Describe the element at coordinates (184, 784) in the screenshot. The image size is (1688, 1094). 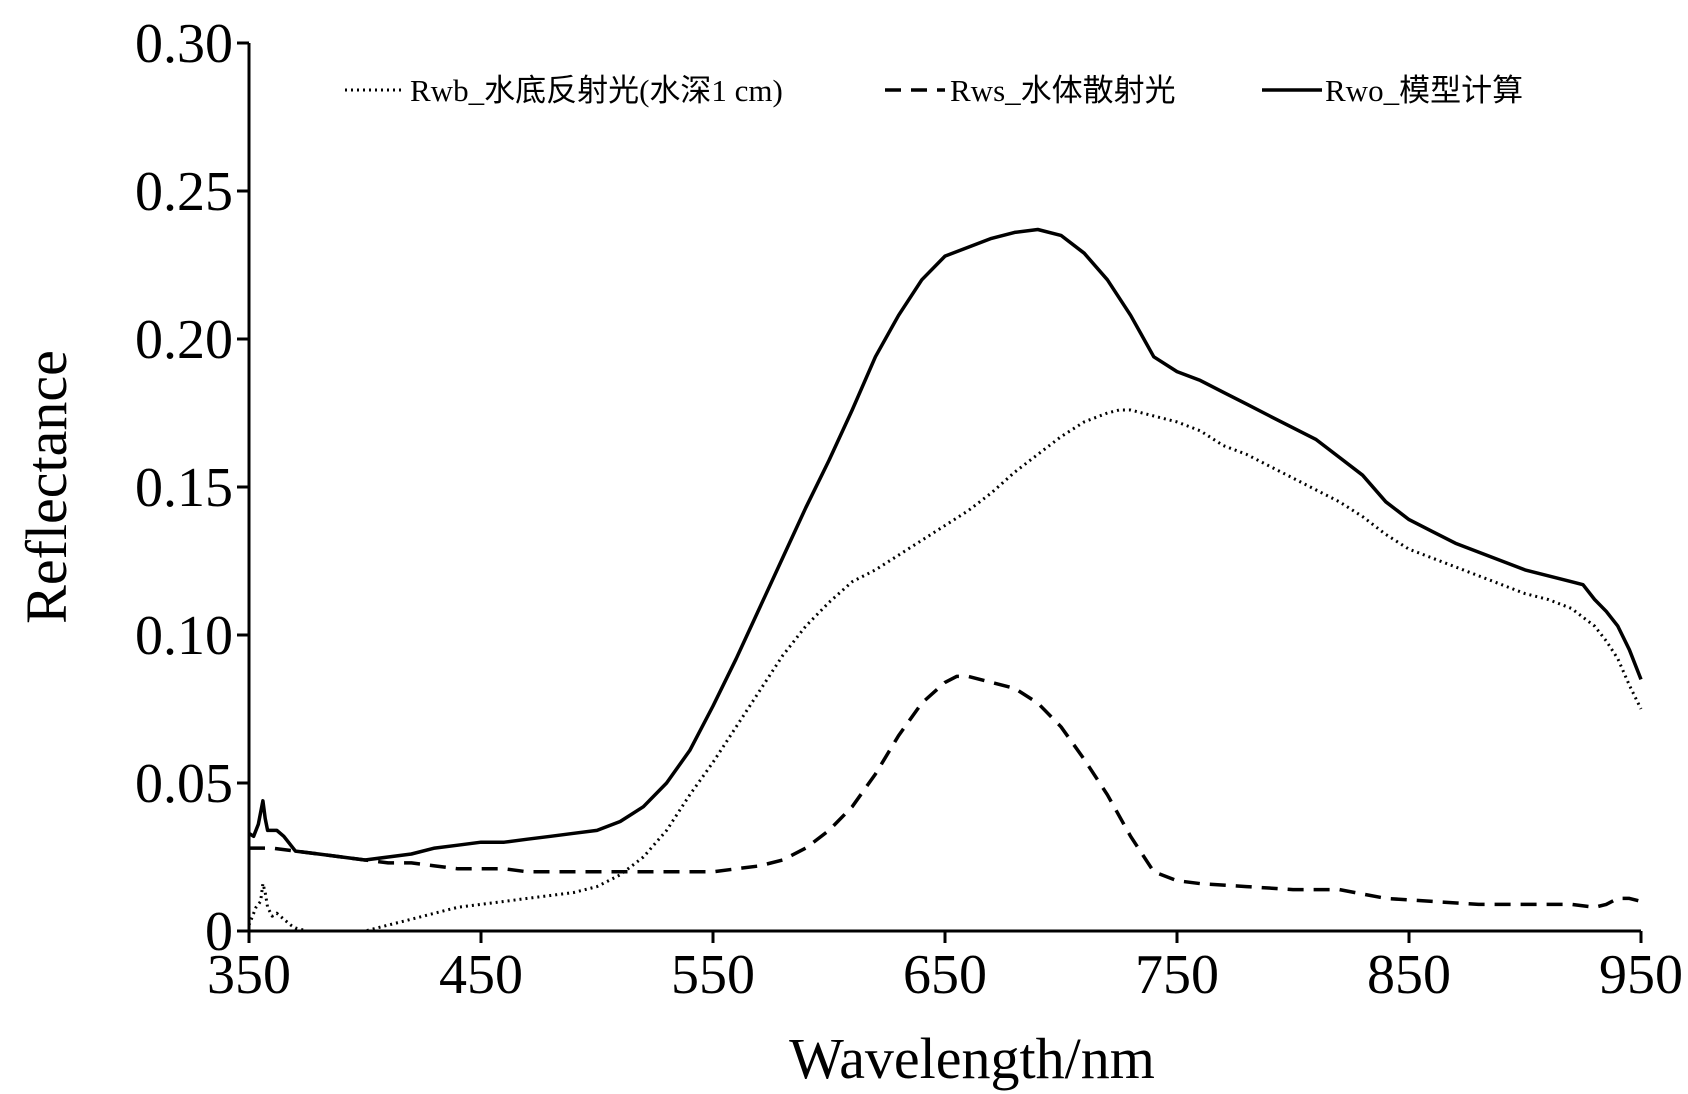
I see `y-tick-label: 0.05` at that location.